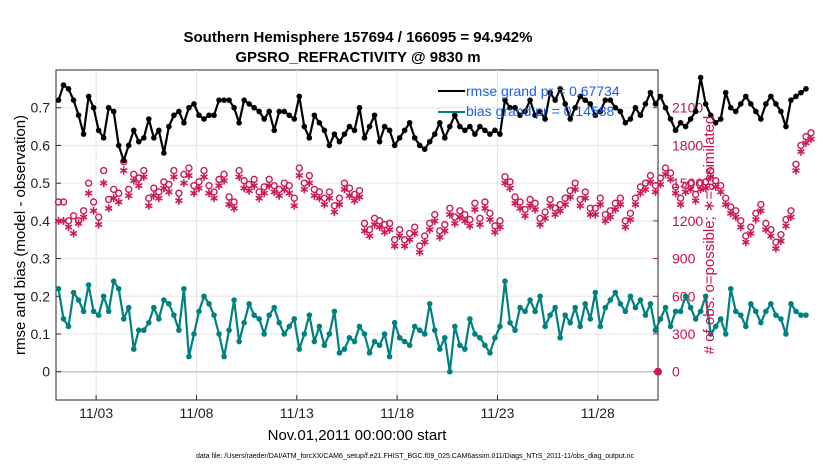 The height and width of the screenshot is (470, 830). I want to click on x-ticks: 11/03 11/08 11/13 11/18 11/23 11/28, so click(347, 408).